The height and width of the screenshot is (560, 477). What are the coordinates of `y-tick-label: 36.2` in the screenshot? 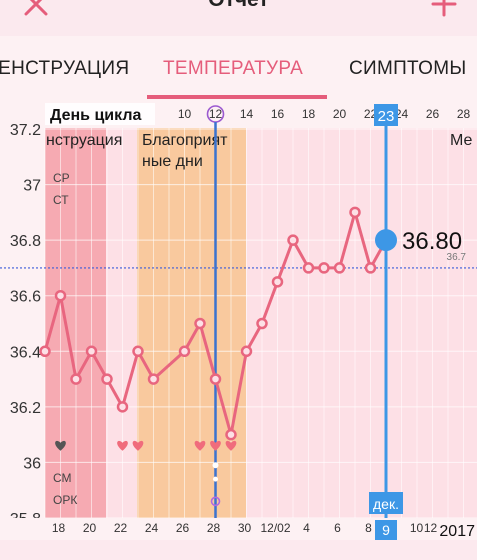 It's located at (25, 408).